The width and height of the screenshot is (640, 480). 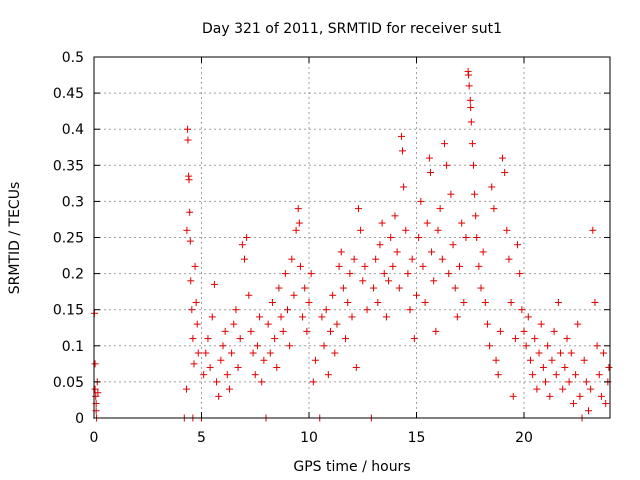 What do you see at coordinates (68, 311) in the screenshot?
I see `y-tick-label: 0.15` at bounding box center [68, 311].